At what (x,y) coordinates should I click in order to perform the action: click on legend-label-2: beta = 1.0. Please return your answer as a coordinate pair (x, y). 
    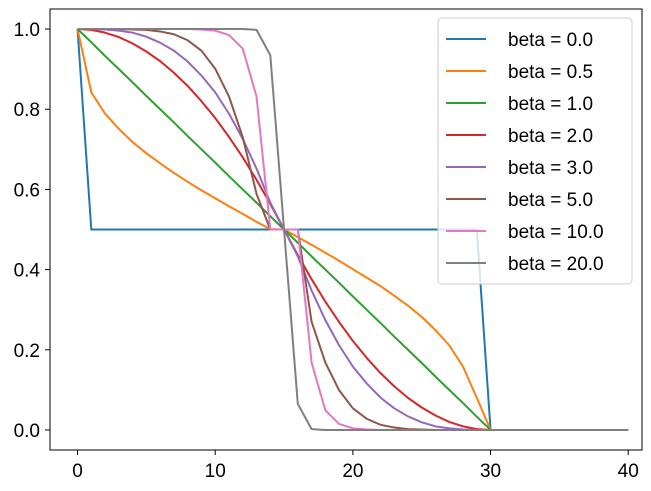
    Looking at the image, I should click on (550, 104).